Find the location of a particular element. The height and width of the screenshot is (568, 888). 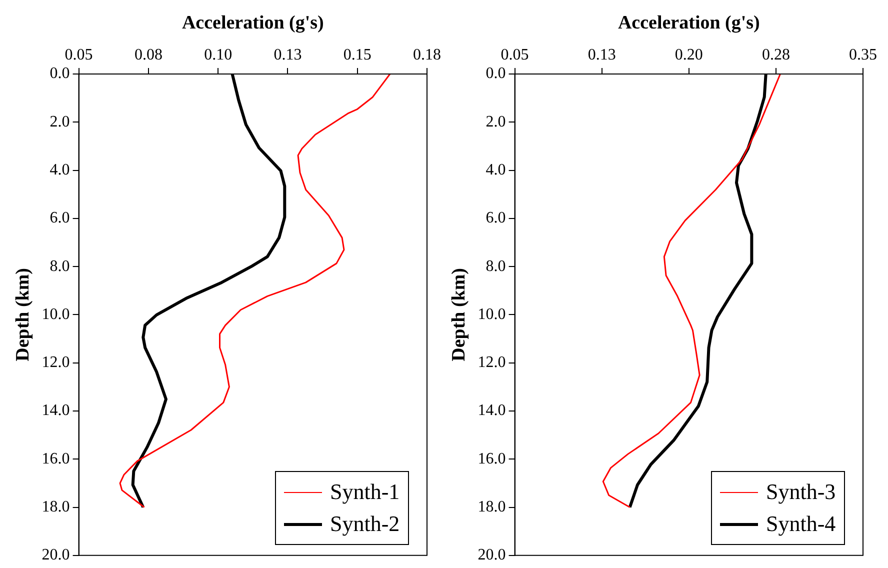

legend-label: Synth-3 is located at coordinates (801, 492).